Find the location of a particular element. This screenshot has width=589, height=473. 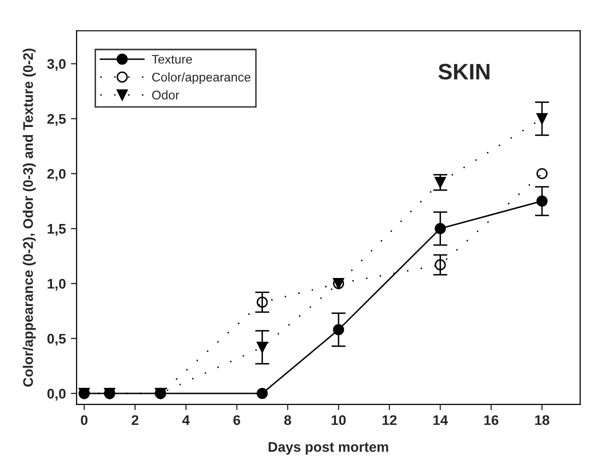

legend-label: Odor is located at coordinates (166, 95).